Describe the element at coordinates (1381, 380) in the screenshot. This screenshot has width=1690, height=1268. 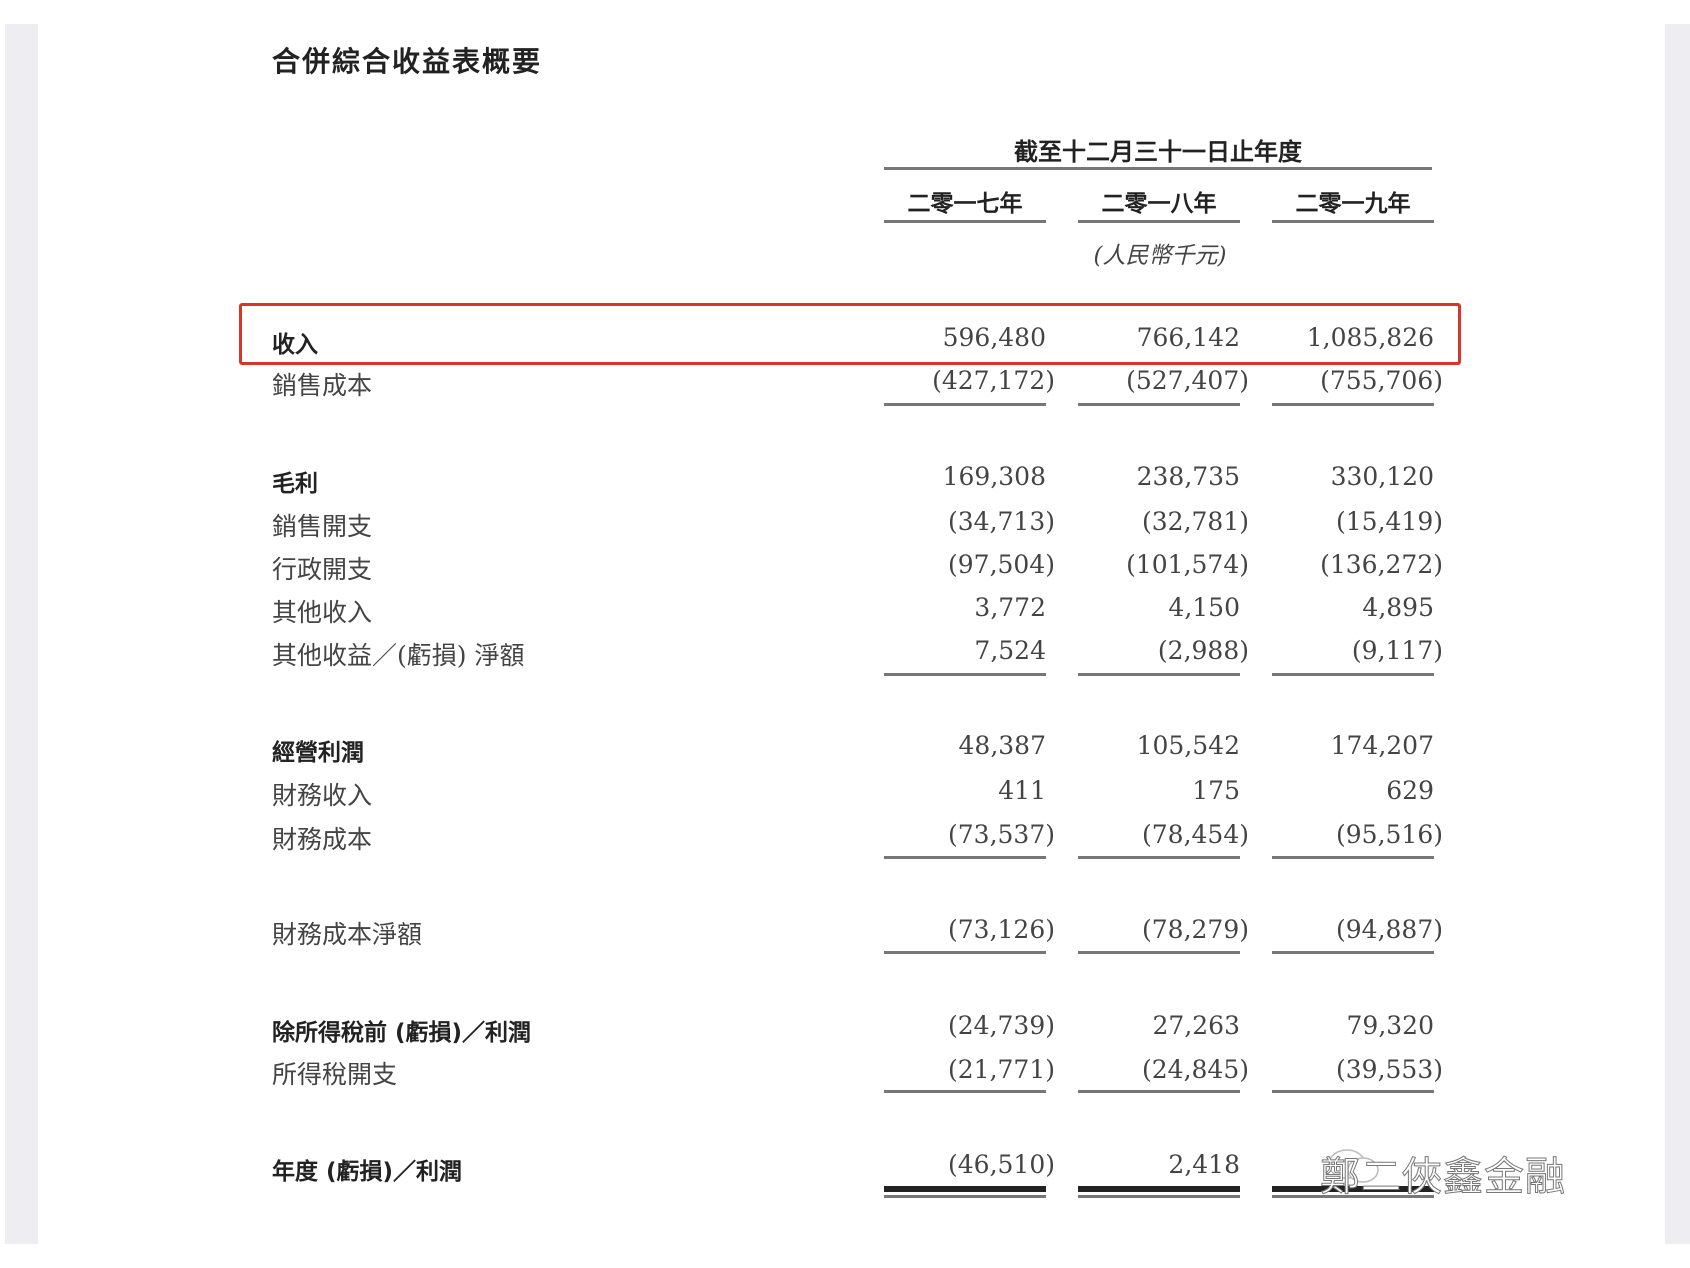
I see `row-value: (755,706)` at that location.